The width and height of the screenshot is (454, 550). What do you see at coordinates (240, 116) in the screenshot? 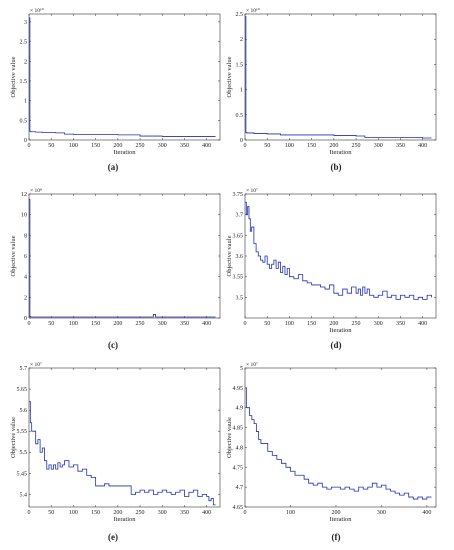
I see `y-tick-label: 0.5` at bounding box center [240, 116].